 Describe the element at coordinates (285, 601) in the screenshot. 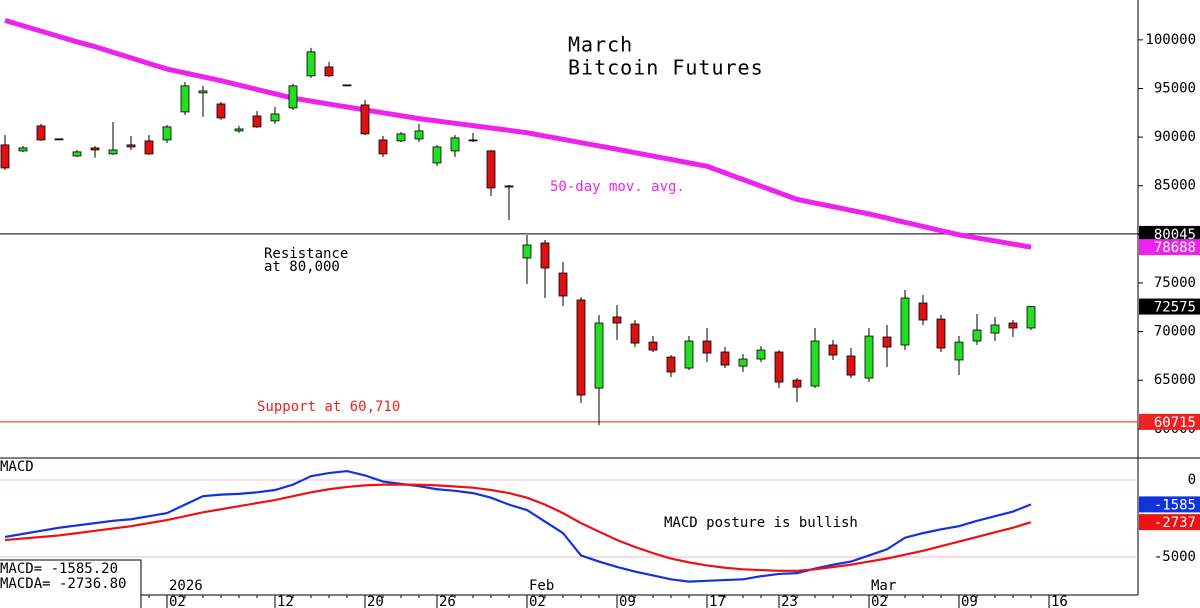

I see `x-tick-label: 12` at that location.